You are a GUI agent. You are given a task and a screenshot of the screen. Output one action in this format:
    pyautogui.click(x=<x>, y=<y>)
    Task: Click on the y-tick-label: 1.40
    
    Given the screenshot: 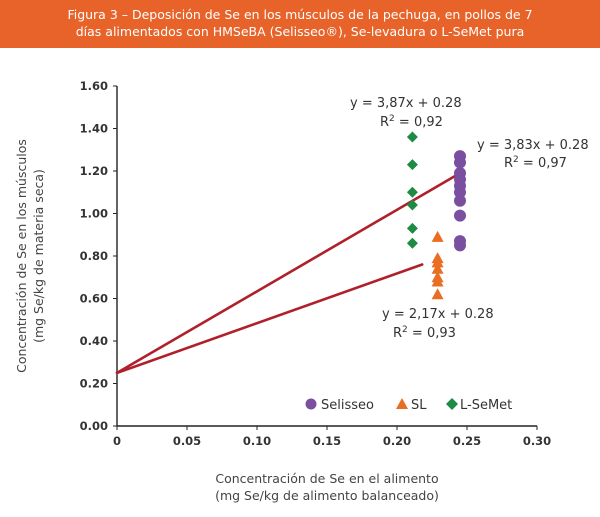 What is the action you would take?
    pyautogui.click(x=94, y=129)
    